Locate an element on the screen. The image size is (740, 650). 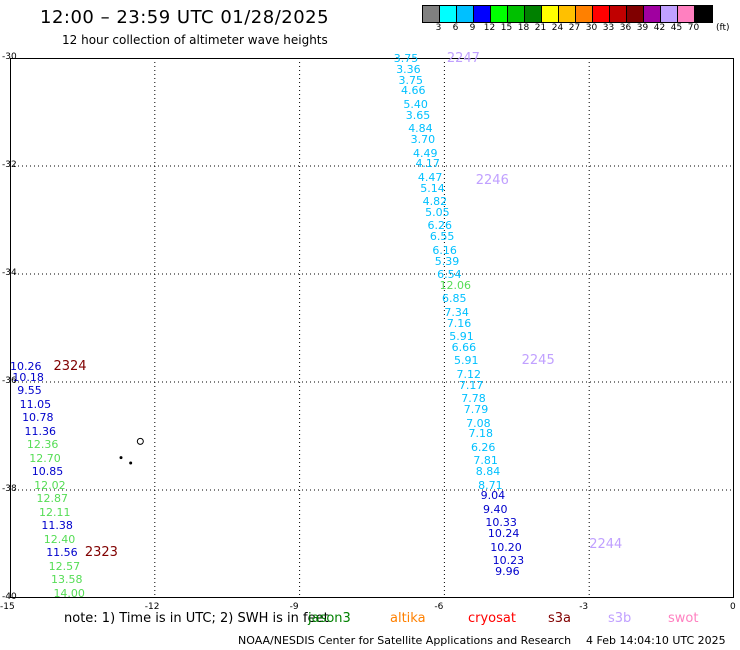
wave-height-value: 6.55 is located at coordinates (442, 237).